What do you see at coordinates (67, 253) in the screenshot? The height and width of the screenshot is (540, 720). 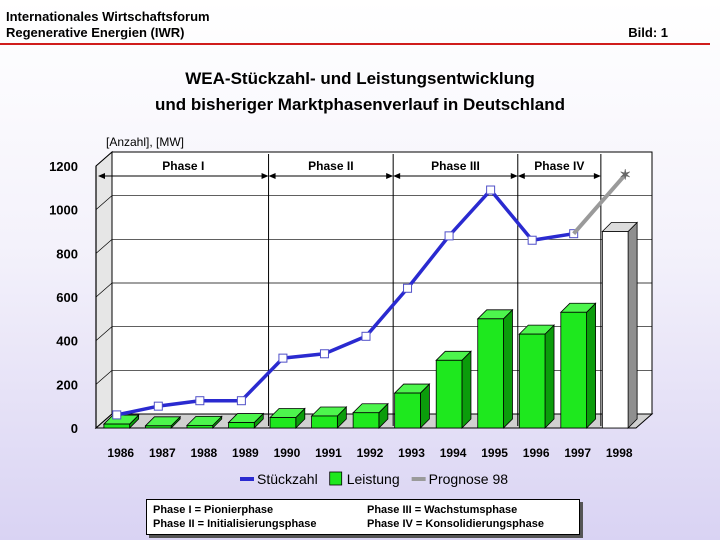 I see `y-tick-label: 800` at bounding box center [67, 253].